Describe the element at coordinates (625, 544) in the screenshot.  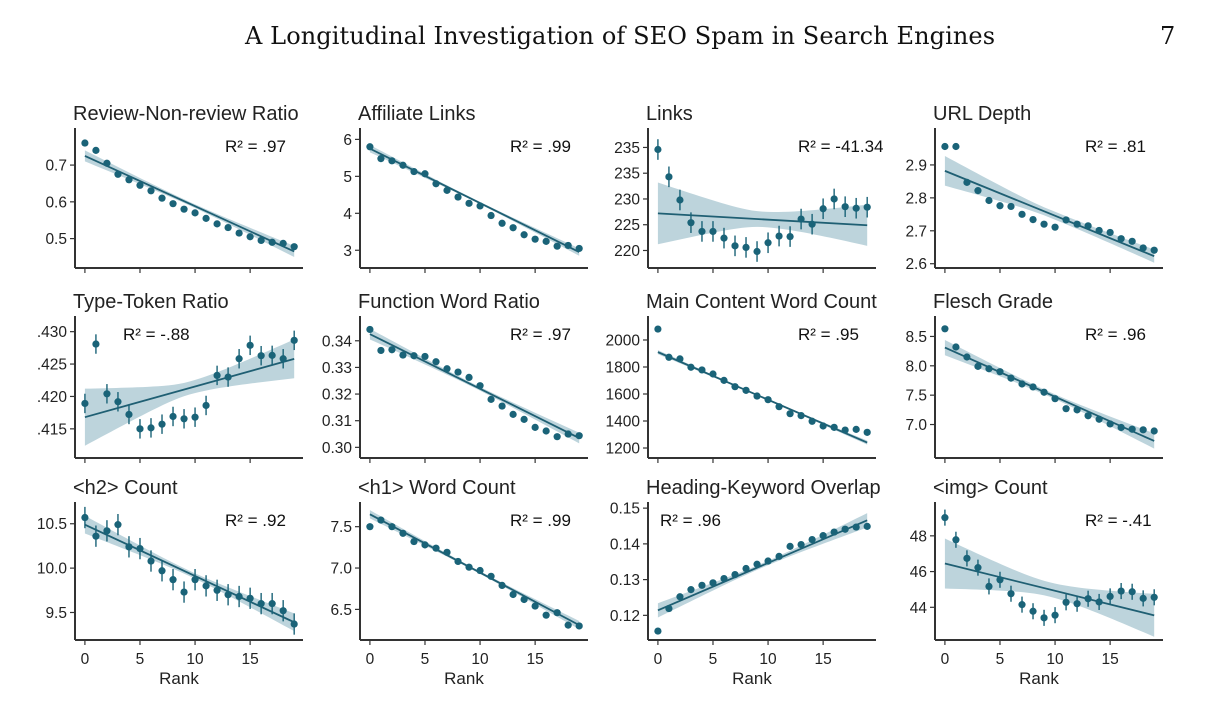
I see `y-tick-label: 0.14` at that location.